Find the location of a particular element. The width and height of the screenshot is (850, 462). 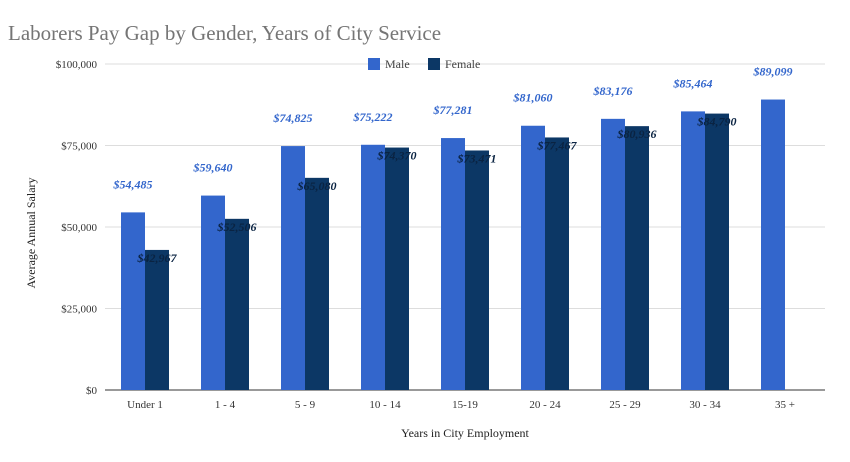

data-label-male: $83,176 is located at coordinates (613, 91).